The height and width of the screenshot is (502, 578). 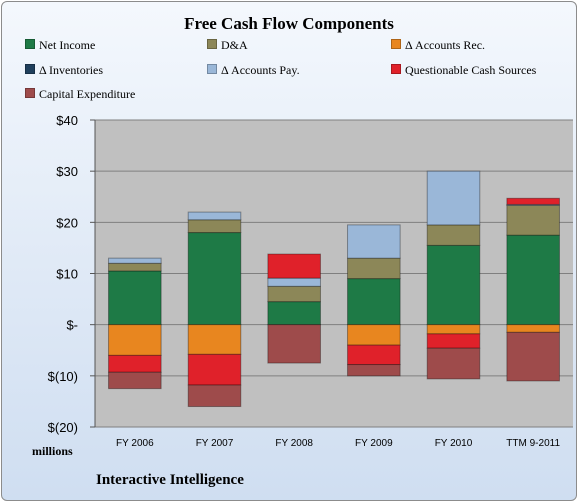 What do you see at coordinates (396, 69) in the screenshot?
I see `legend-swatch-questionable` at bounding box center [396, 69].